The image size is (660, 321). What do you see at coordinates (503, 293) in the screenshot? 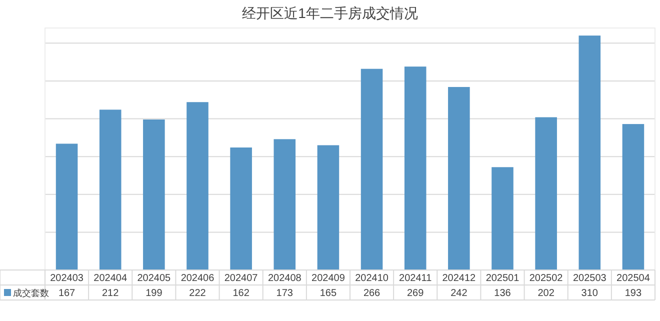
I see `data-label: 136` at bounding box center [503, 293].